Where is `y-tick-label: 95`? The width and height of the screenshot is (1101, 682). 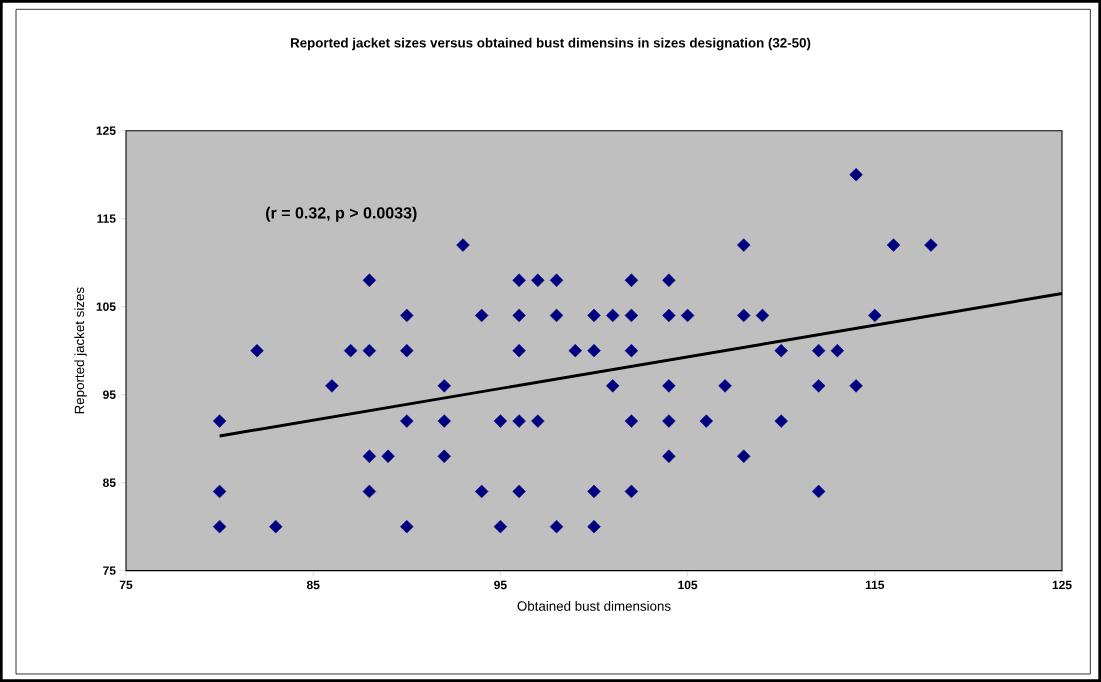
y-tick-label: 95 is located at coordinates (109, 394).